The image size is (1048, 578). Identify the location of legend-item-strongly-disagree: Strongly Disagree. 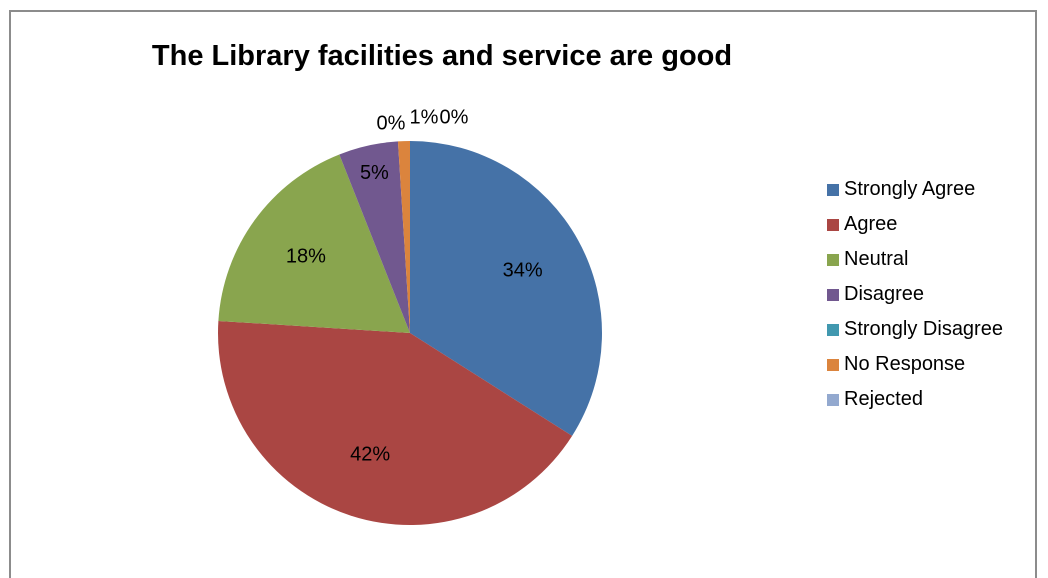
(915, 329).